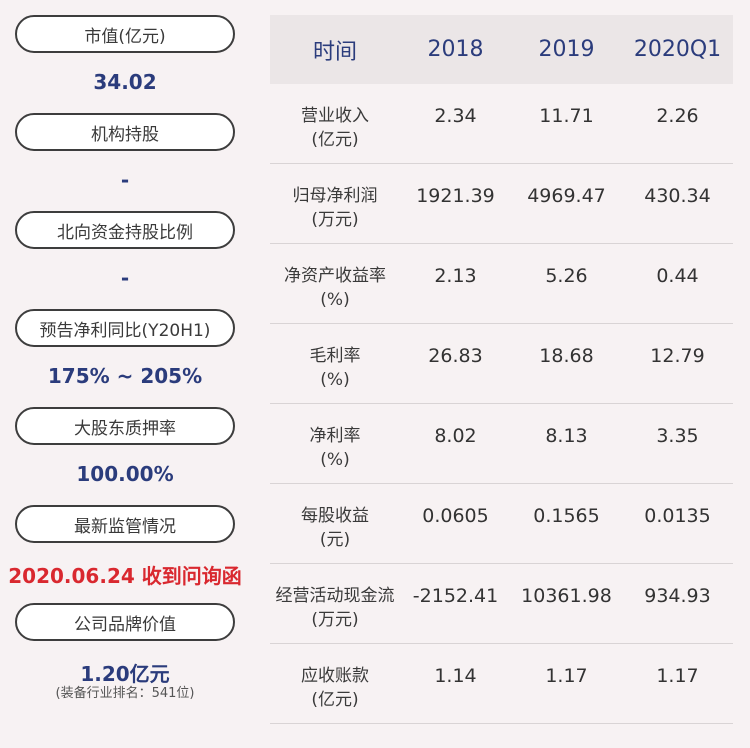  What do you see at coordinates (125, 474) in the screenshot?
I see `pledge-ratio-value: 100.00%` at bounding box center [125, 474].